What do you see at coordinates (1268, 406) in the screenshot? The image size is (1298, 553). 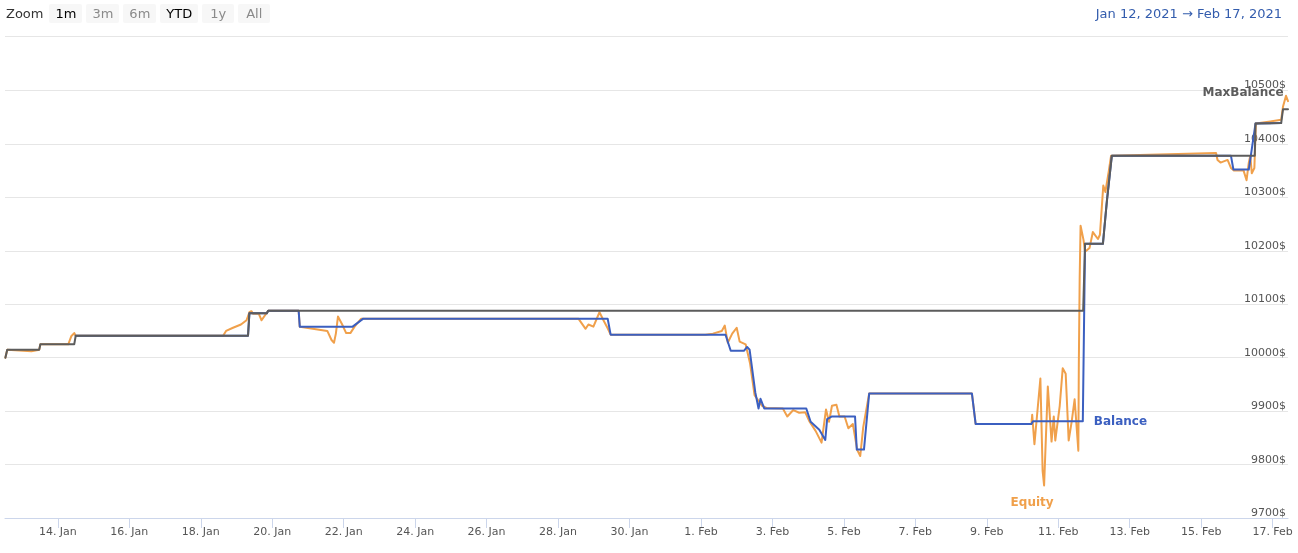 I see `y-tick-label: 9900$` at bounding box center [1268, 406].